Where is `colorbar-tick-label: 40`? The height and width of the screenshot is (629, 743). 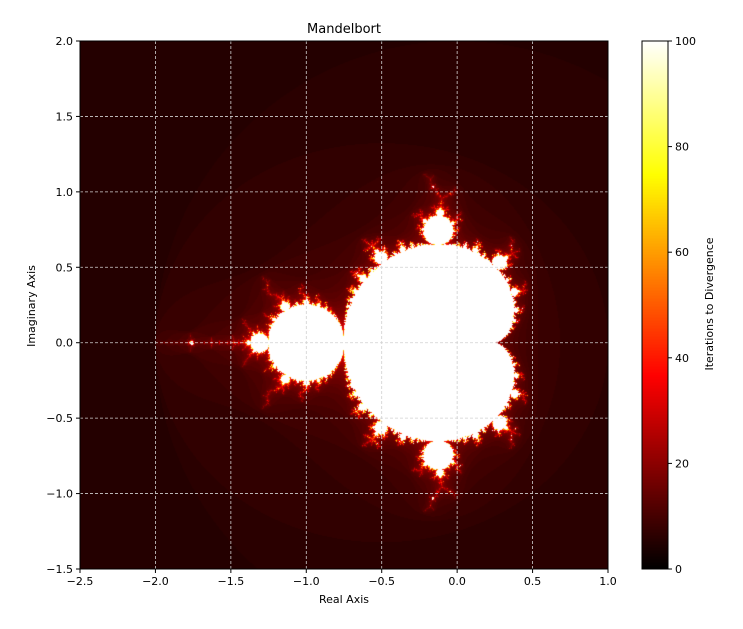 colorbar-tick-label: 40 is located at coordinates (682, 358).